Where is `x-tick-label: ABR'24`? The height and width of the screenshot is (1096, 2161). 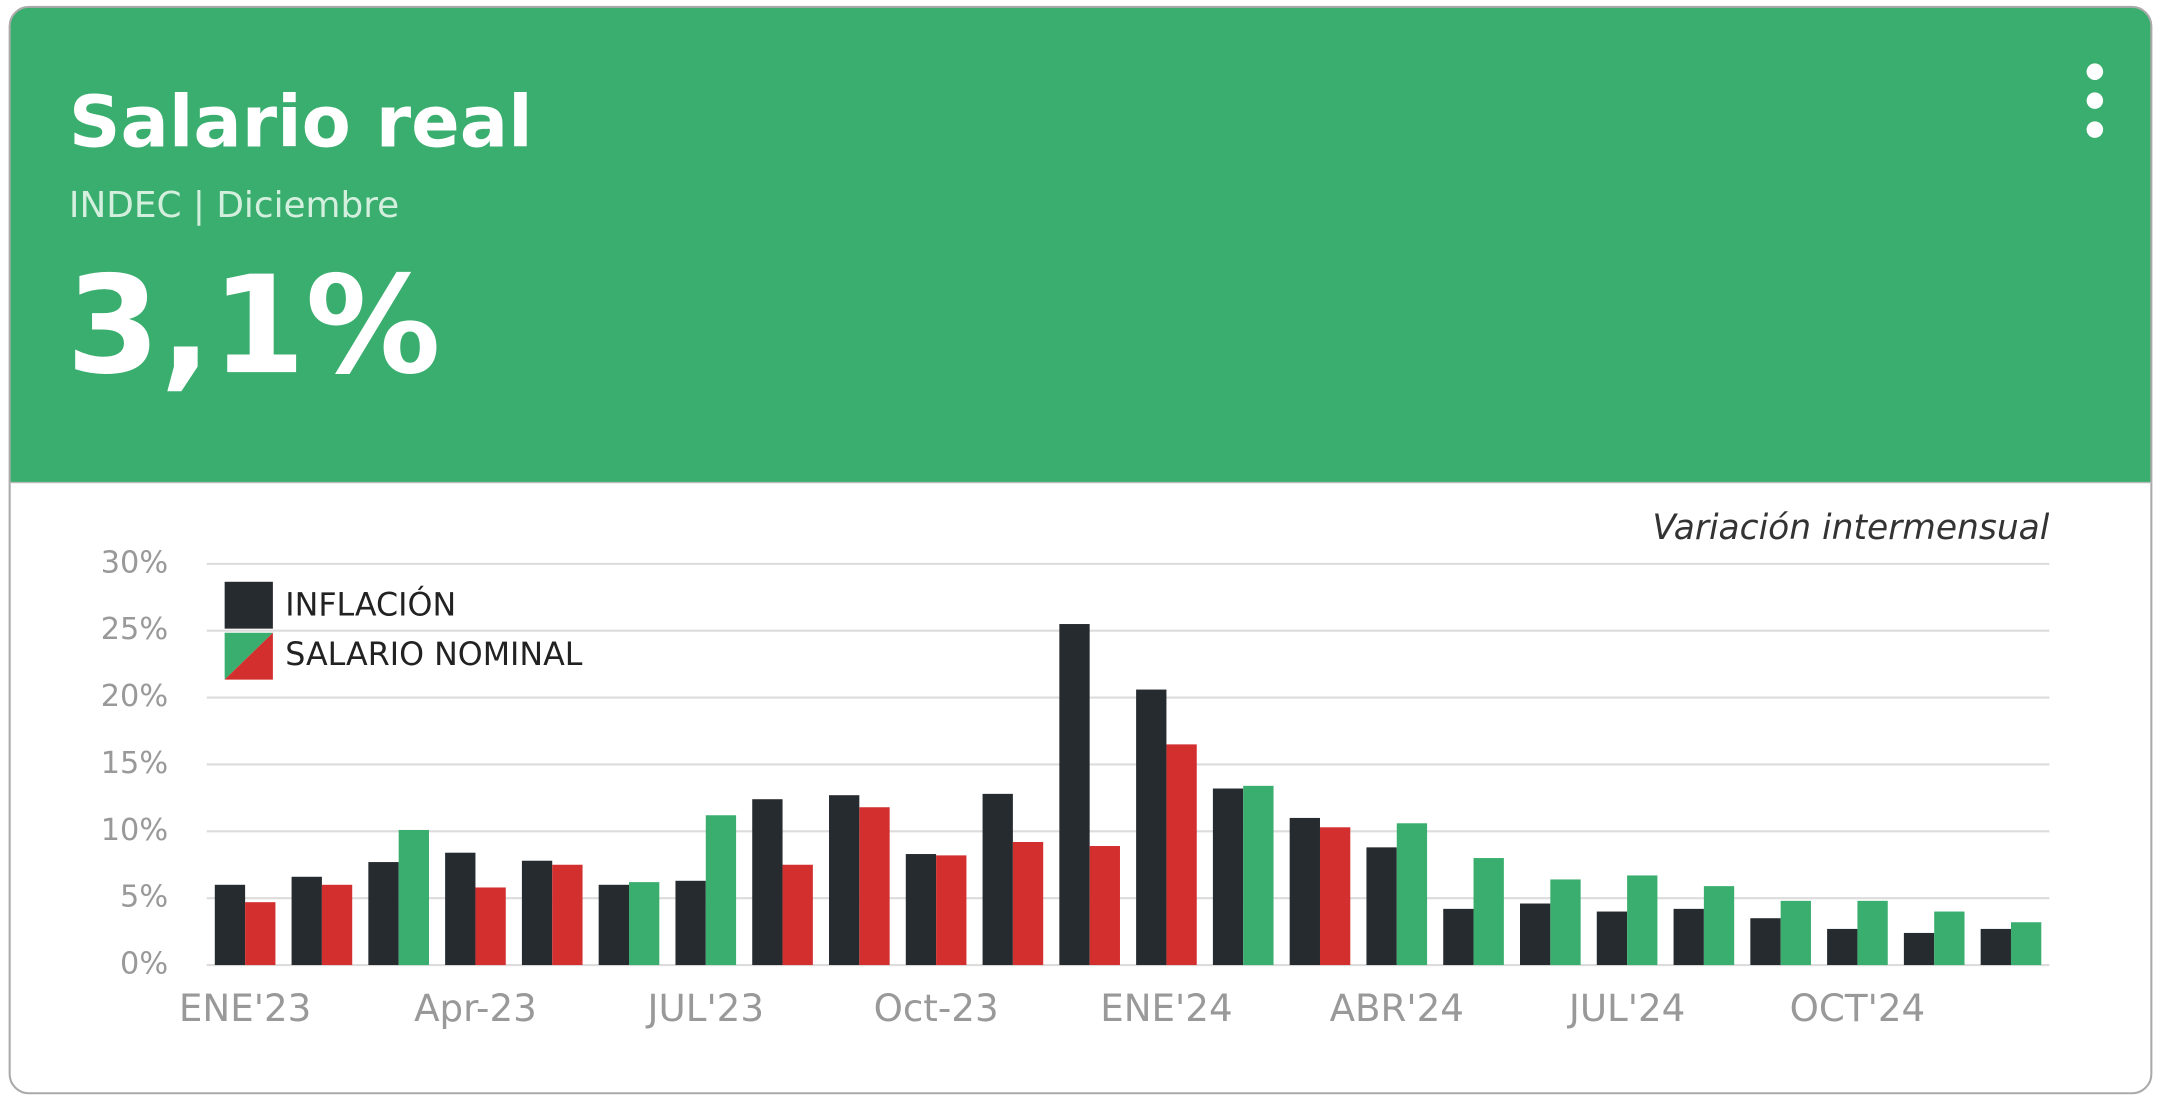 x-tick-label: ABR'24 is located at coordinates (1397, 1008).